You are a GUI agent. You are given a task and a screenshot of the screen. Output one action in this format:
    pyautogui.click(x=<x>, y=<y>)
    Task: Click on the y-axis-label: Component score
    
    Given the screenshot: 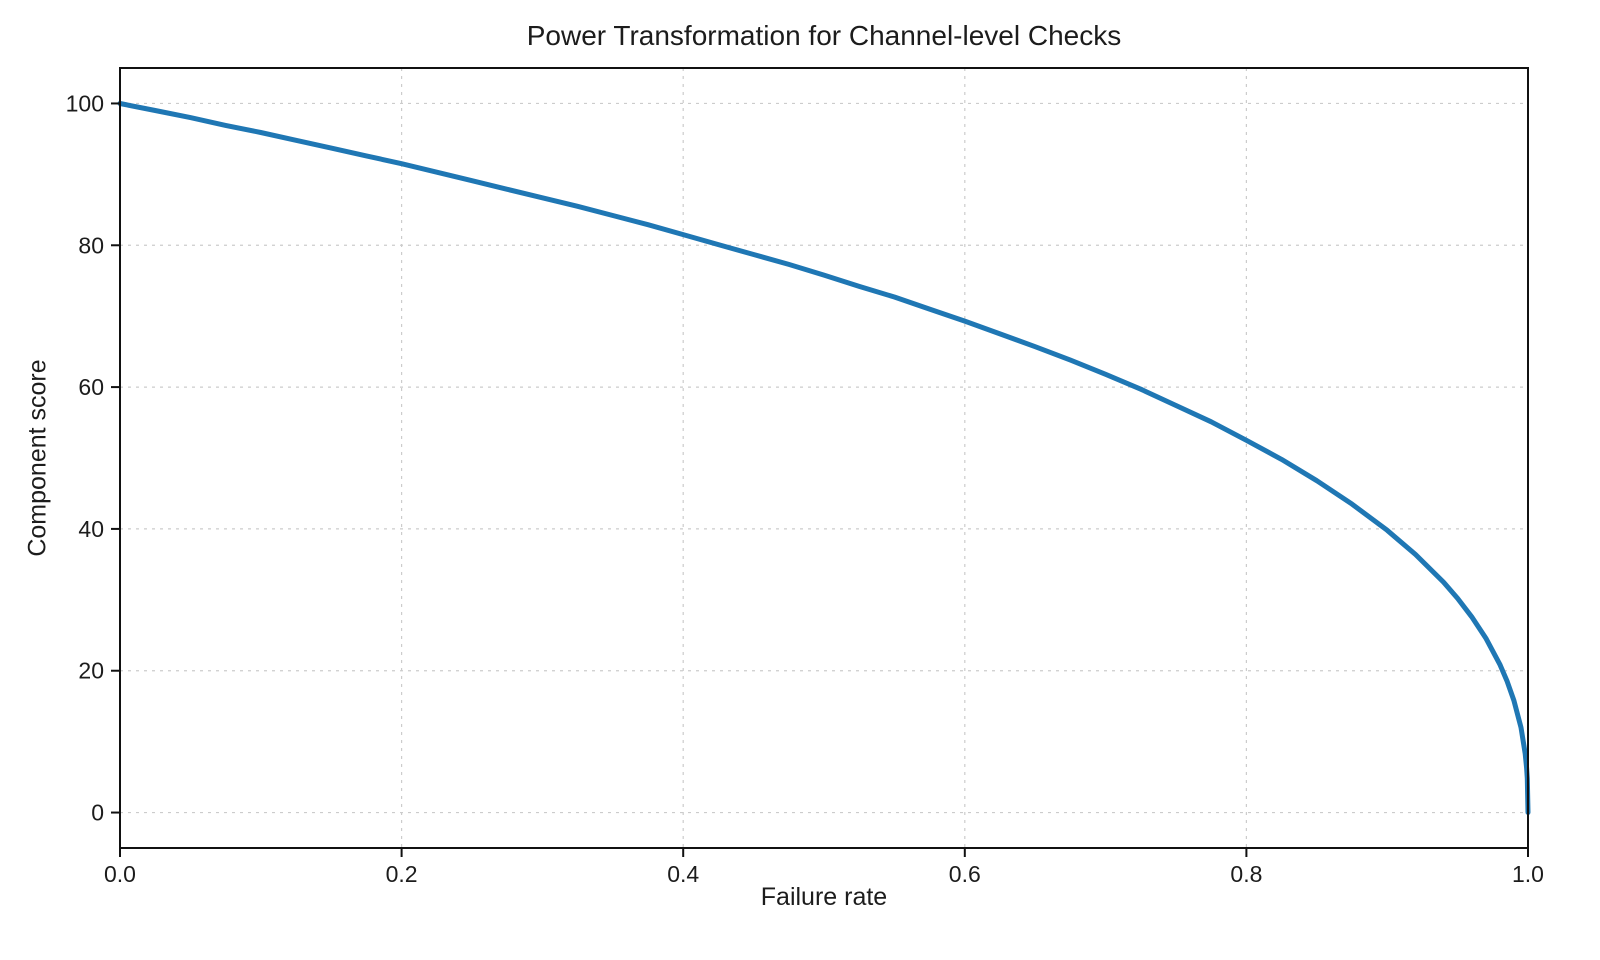 What is the action you would take?
    pyautogui.click(x=37, y=458)
    